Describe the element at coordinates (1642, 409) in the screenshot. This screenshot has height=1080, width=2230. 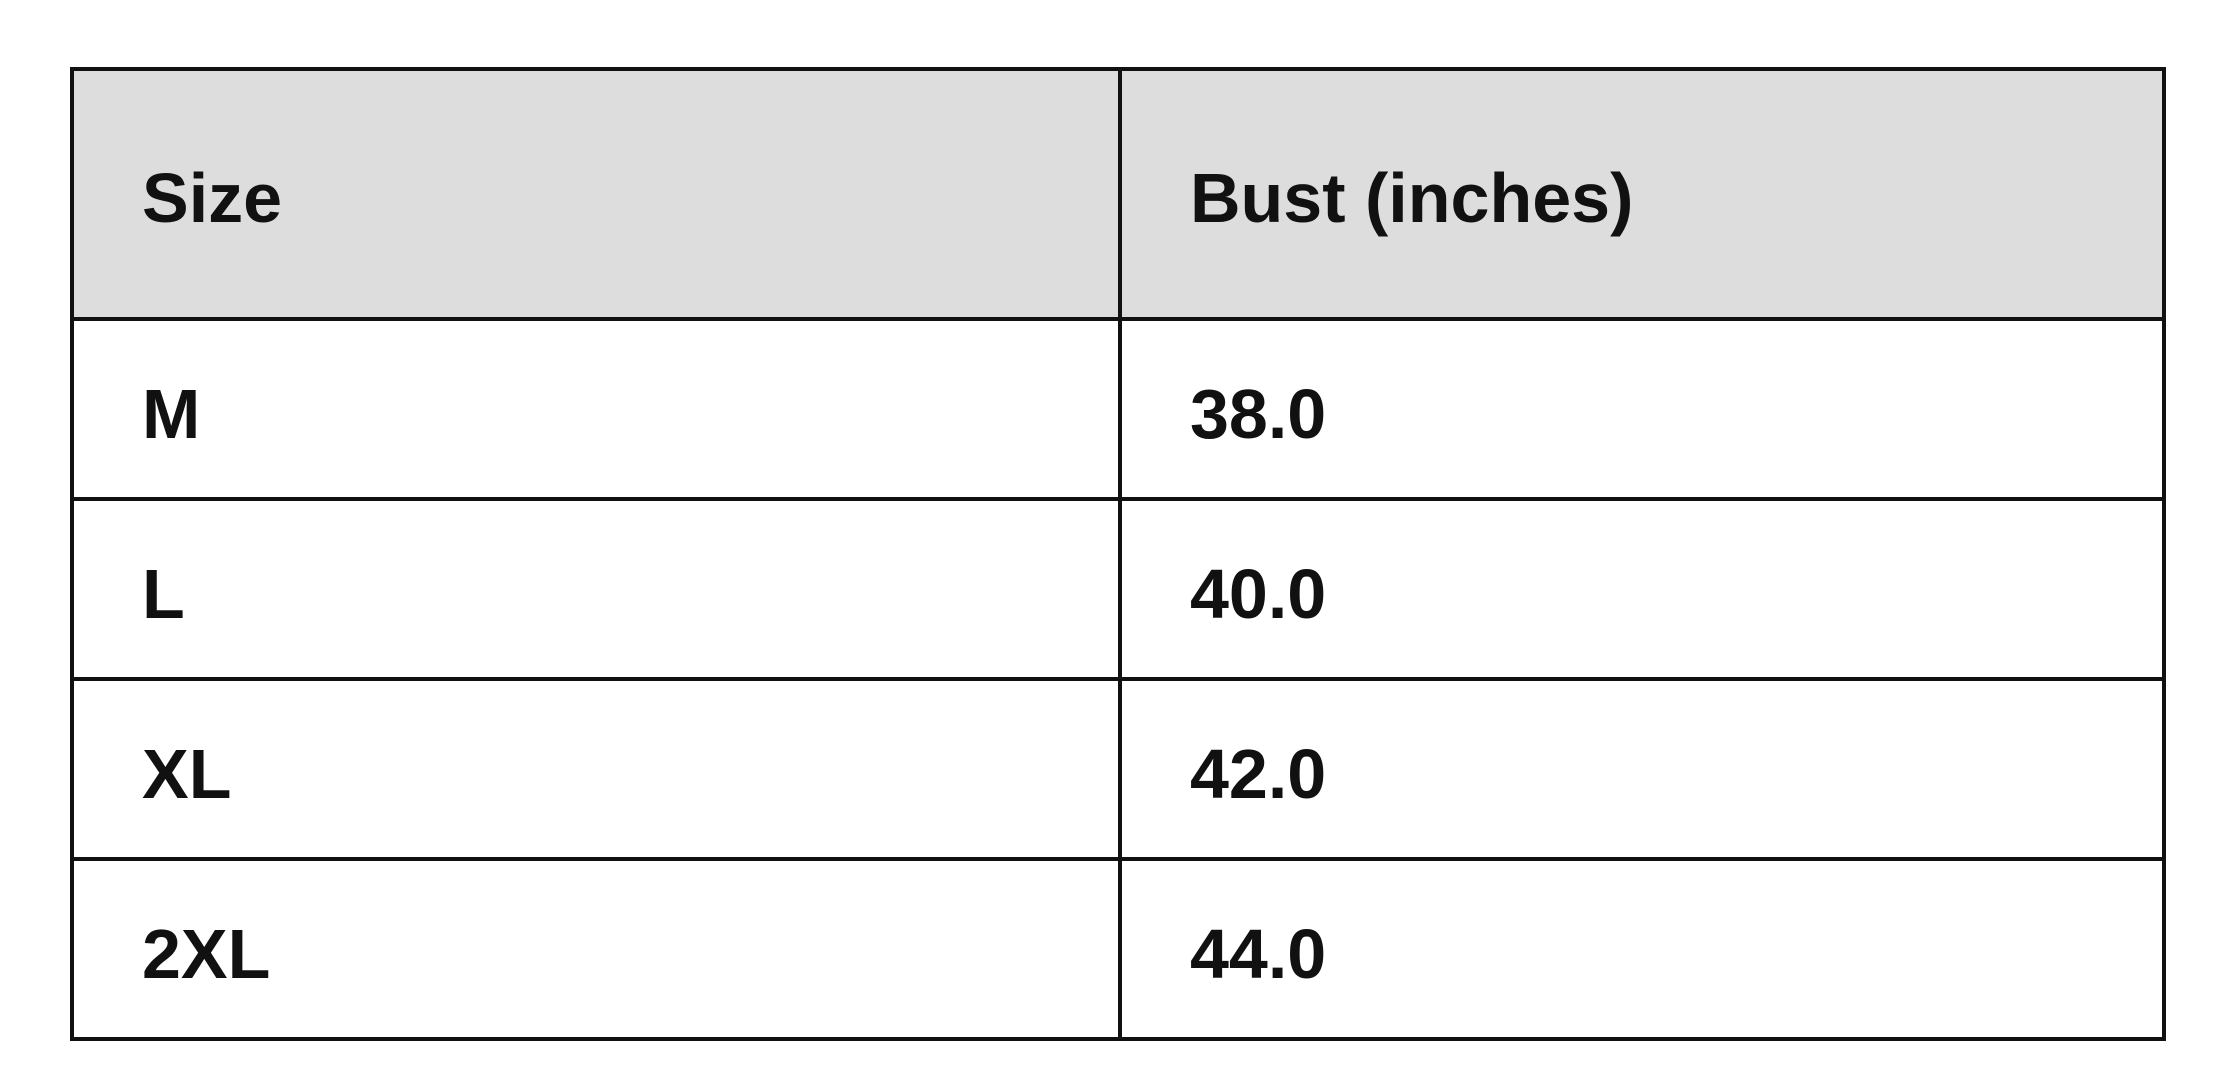
I see `bust-cell: 38.0` at that location.